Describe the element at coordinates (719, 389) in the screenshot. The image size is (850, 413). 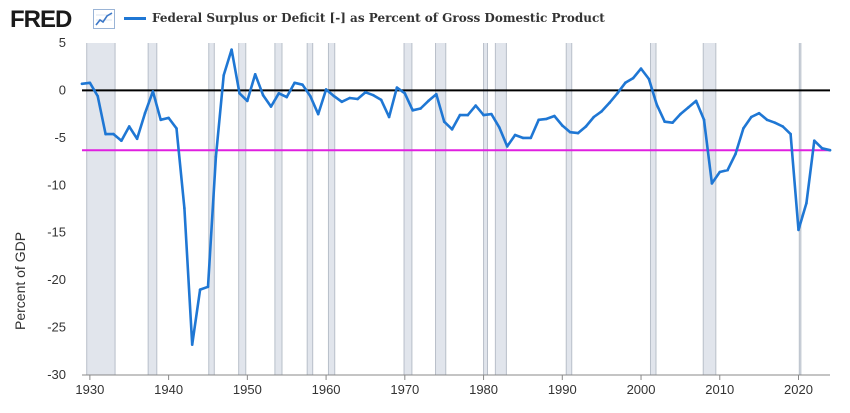
I see `x-tick-label: 2010` at that location.